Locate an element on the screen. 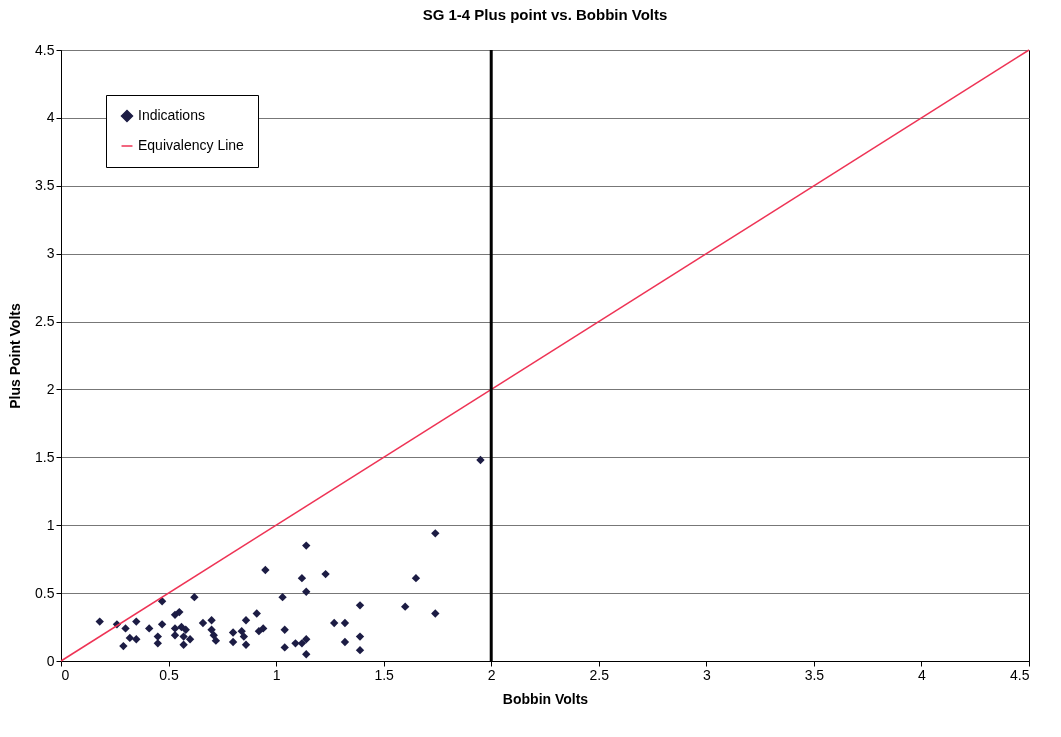  y-tick-label: 0.5 is located at coordinates (45, 592).